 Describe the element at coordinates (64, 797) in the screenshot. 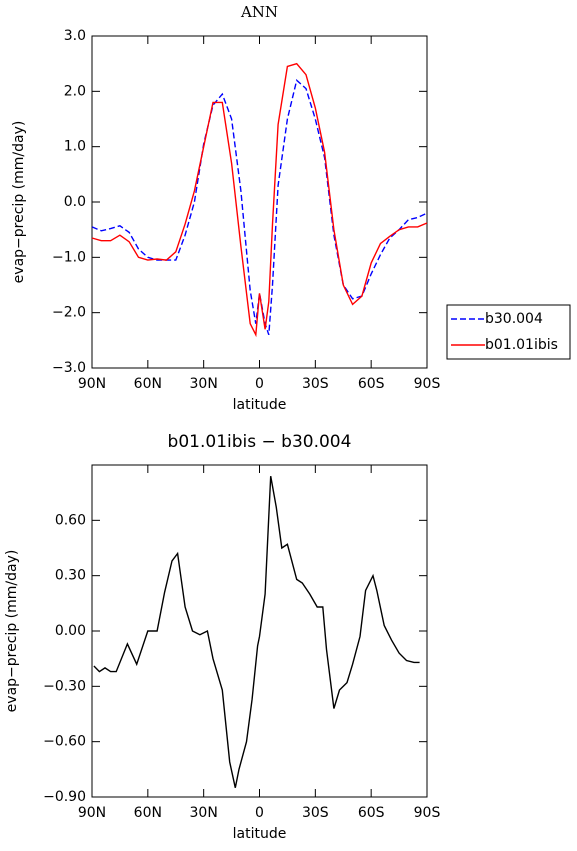

I see `y-tick-label: −0.90` at that location.